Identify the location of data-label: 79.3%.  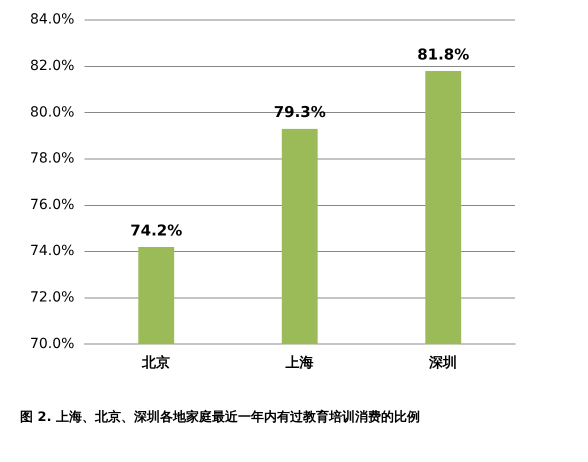
(300, 112).